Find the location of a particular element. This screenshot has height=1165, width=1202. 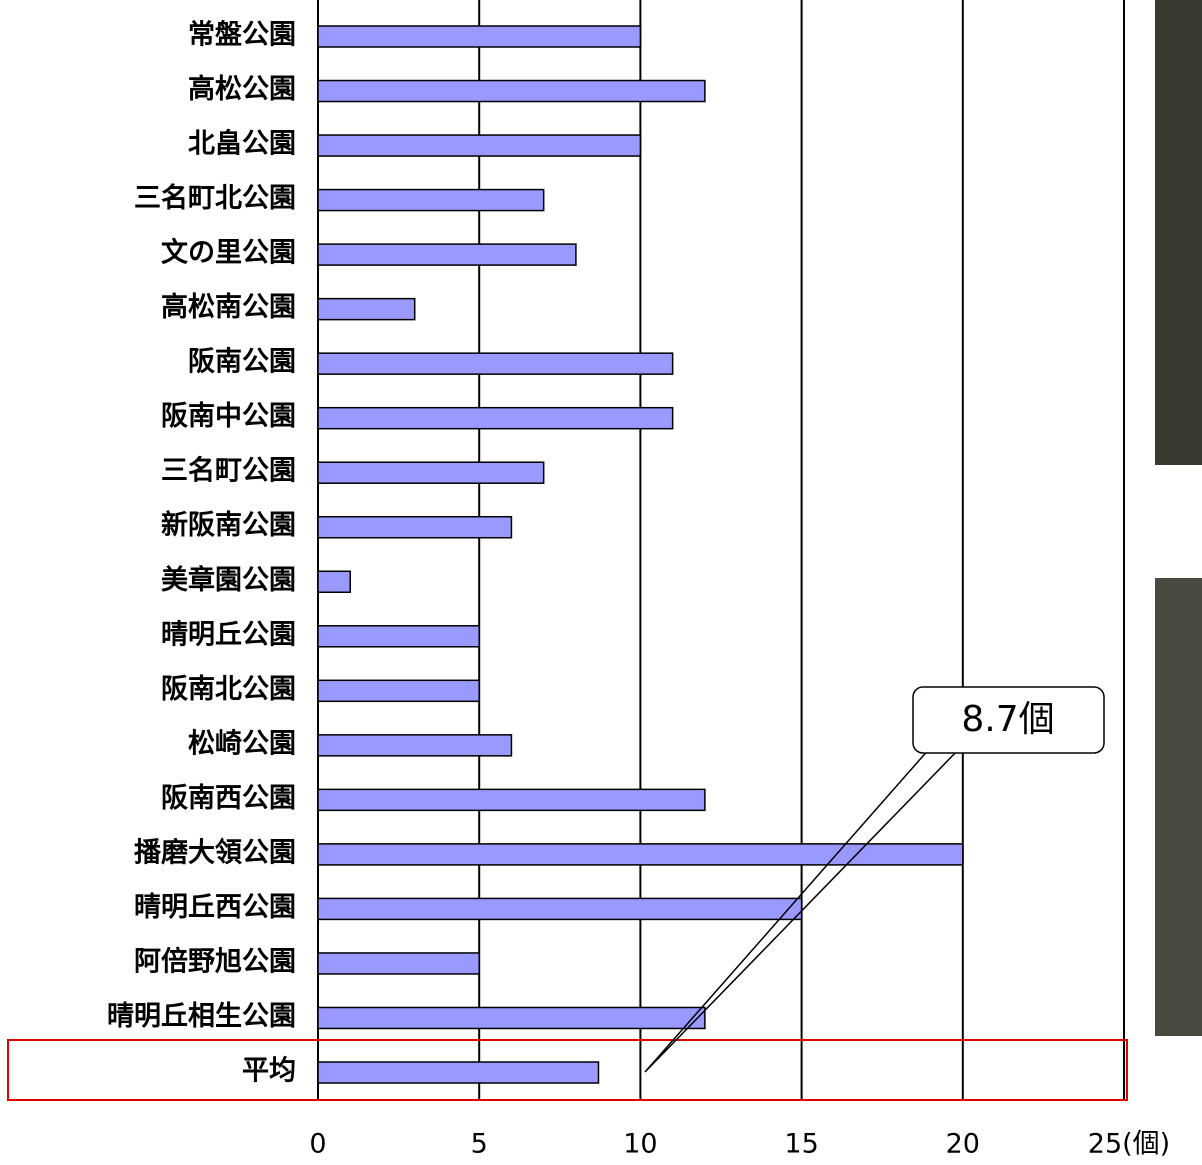

y-tick-label: 松崎公園 is located at coordinates (242, 743).